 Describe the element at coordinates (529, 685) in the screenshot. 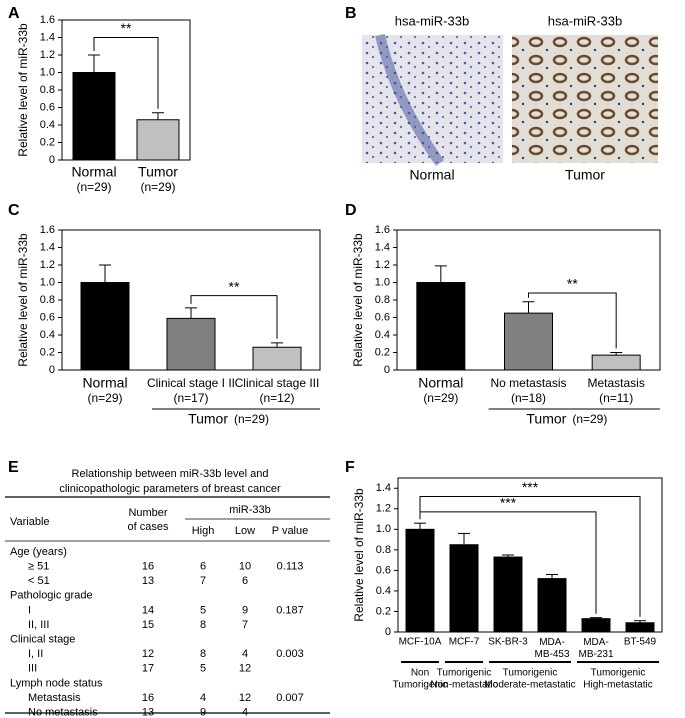

I see `group-label: Moderate-metastatic` at that location.